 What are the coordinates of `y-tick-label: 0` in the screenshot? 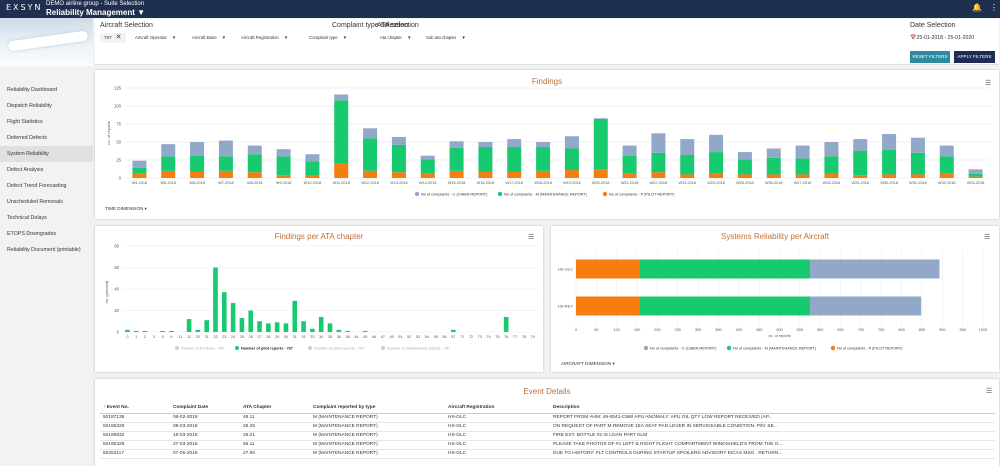 It's located at (118, 332).